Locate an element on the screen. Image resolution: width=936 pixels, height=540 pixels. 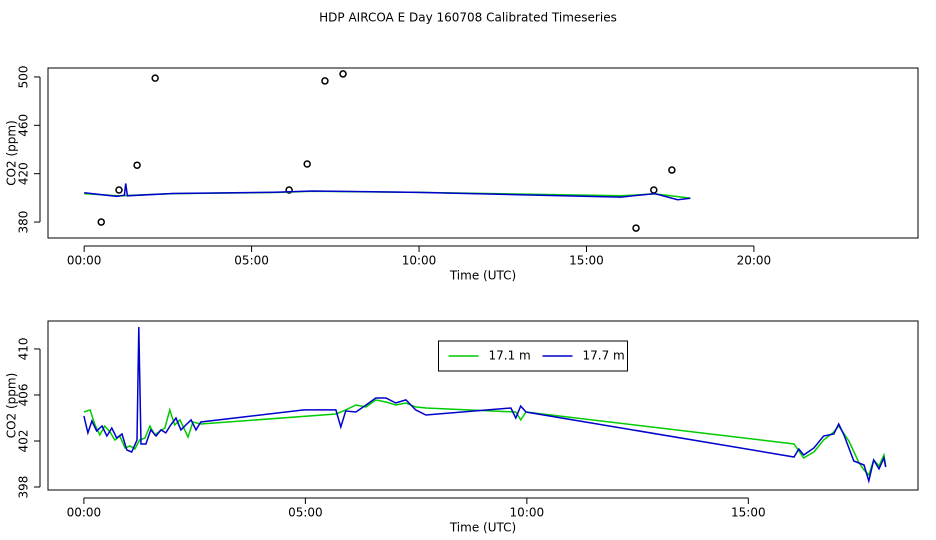
y-tick-label: 410 is located at coordinates (24, 349).